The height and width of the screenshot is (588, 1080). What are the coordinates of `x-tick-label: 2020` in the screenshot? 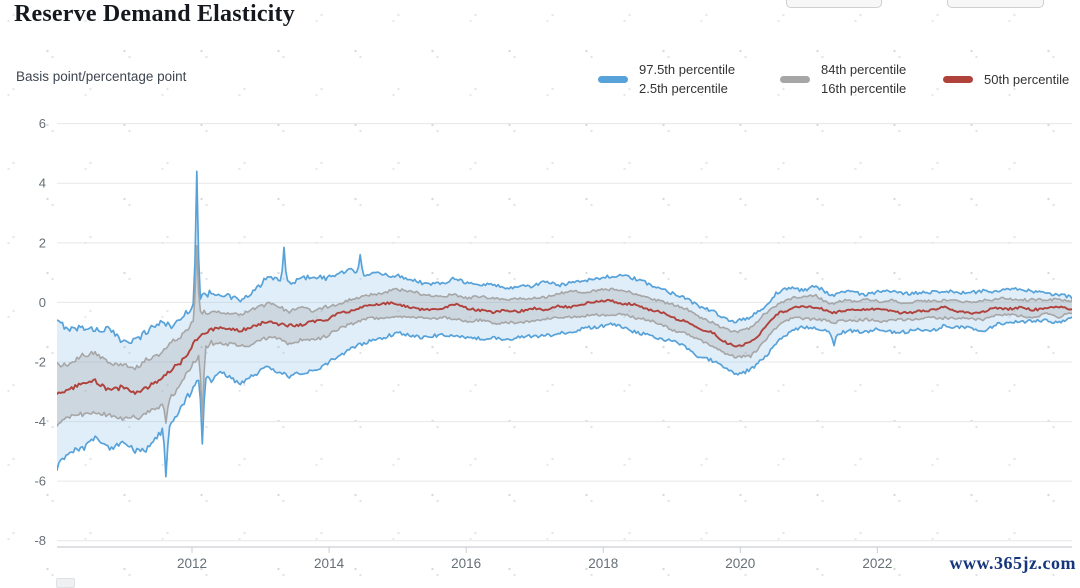 It's located at (740, 563).